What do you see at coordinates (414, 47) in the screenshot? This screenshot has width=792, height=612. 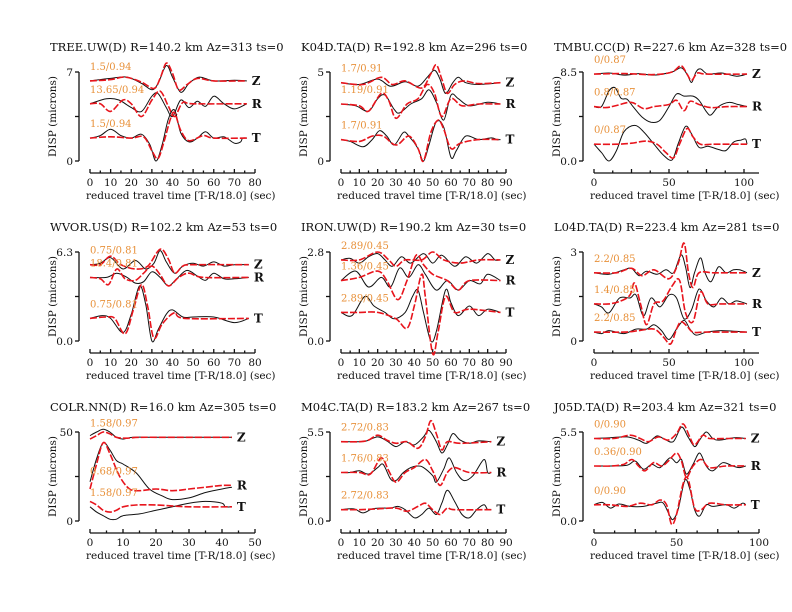 I see `panel-title: K04D.TA(D) R=192.8 km Az=296 ts=0` at bounding box center [414, 47].